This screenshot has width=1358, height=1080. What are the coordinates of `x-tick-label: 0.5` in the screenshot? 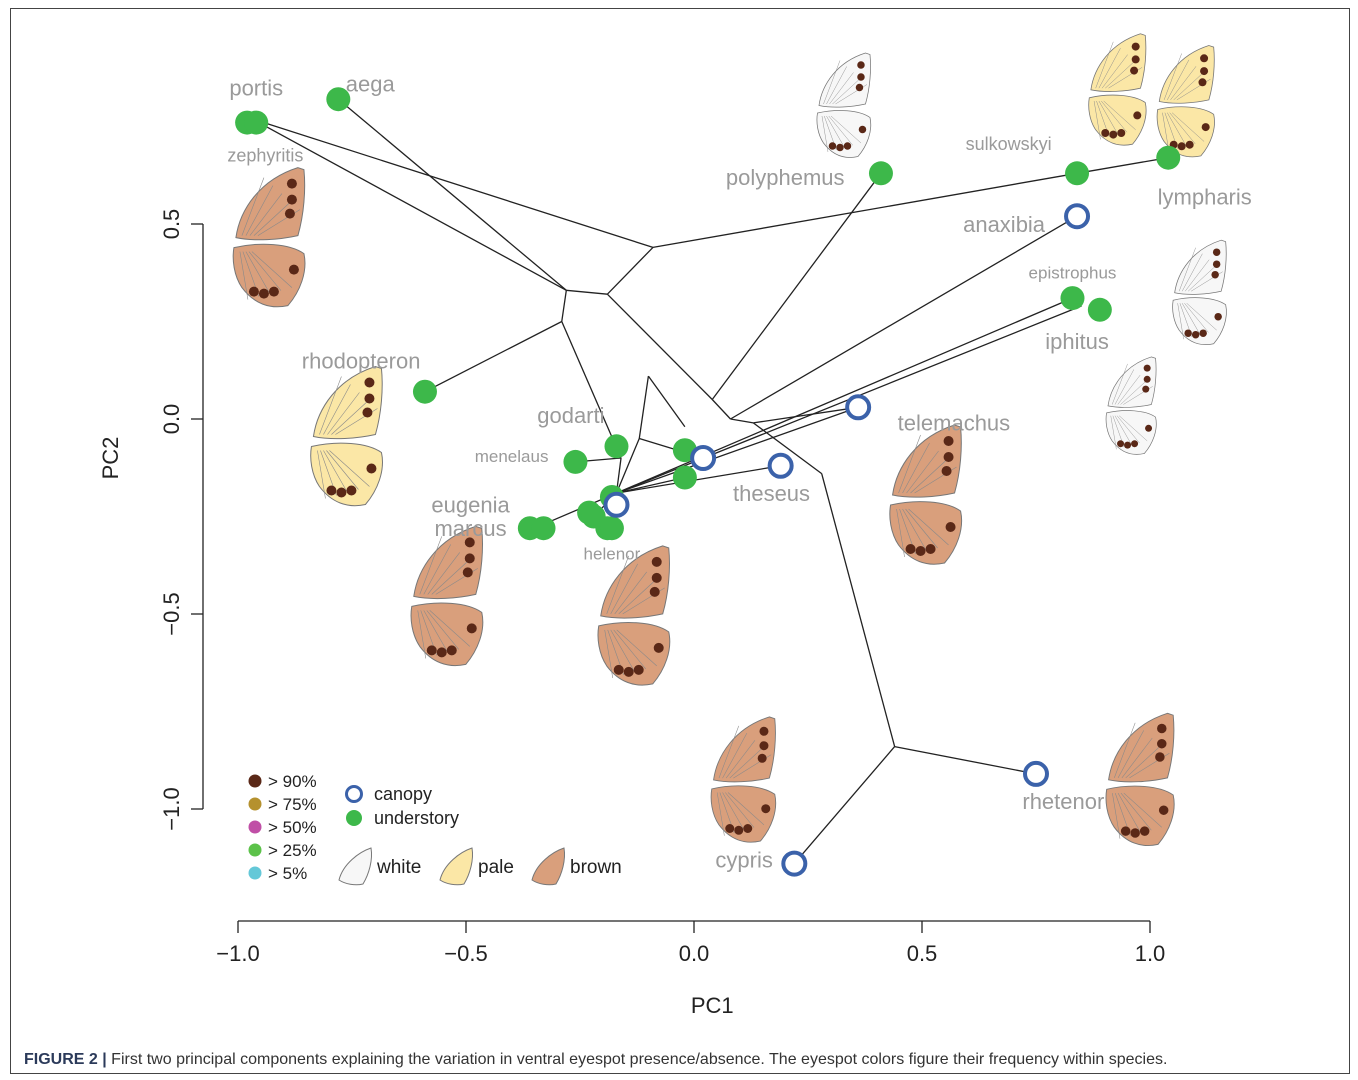 It's located at (922, 953).